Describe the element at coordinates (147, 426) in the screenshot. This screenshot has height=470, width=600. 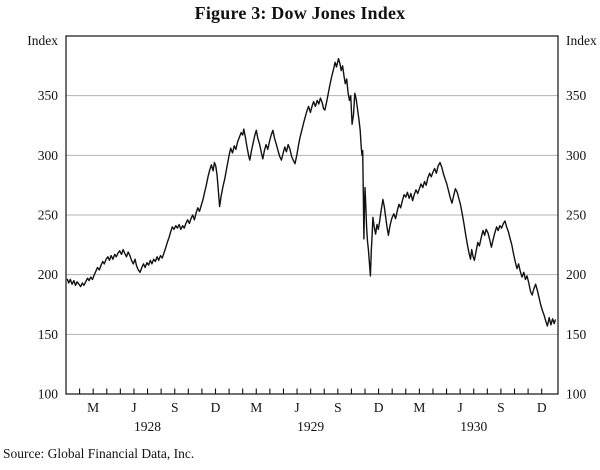
I see `year-label: 1928` at that location.